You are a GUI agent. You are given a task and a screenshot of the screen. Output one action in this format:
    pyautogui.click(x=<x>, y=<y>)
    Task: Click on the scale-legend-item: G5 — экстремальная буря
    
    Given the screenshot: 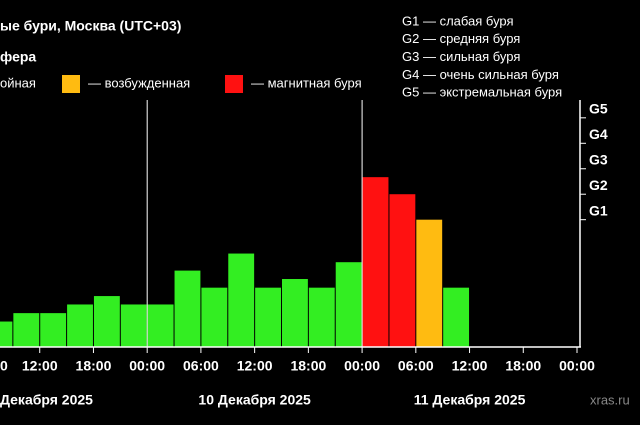 What is the action you would take?
    pyautogui.click(x=482, y=92)
    